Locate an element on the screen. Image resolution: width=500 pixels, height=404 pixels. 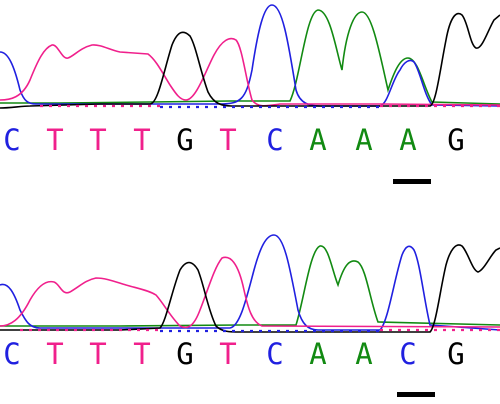
track-2-base-6: T is located at coordinates (227, 354).